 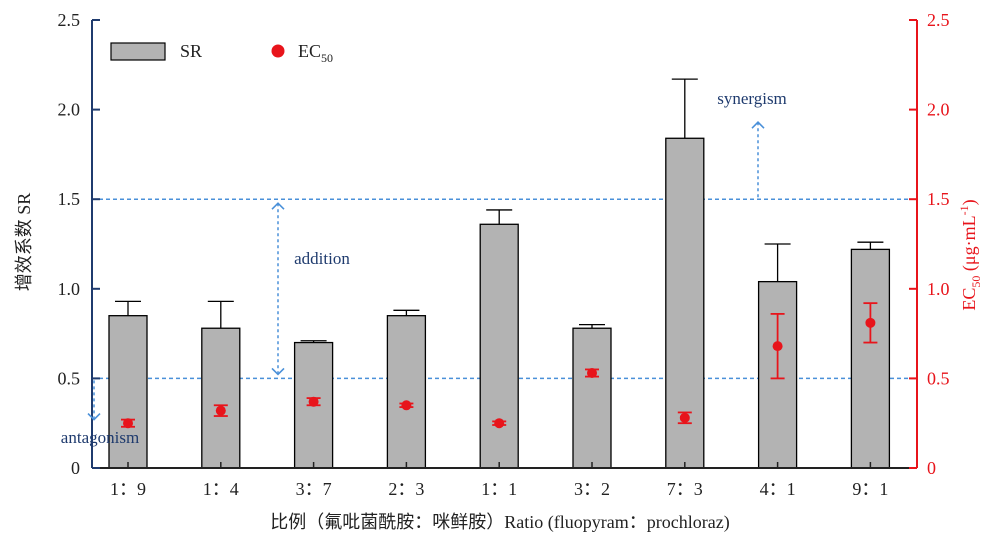 What do you see at coordinates (685, 489) in the screenshot?
I see `category-label-6: 7：3` at bounding box center [685, 489].